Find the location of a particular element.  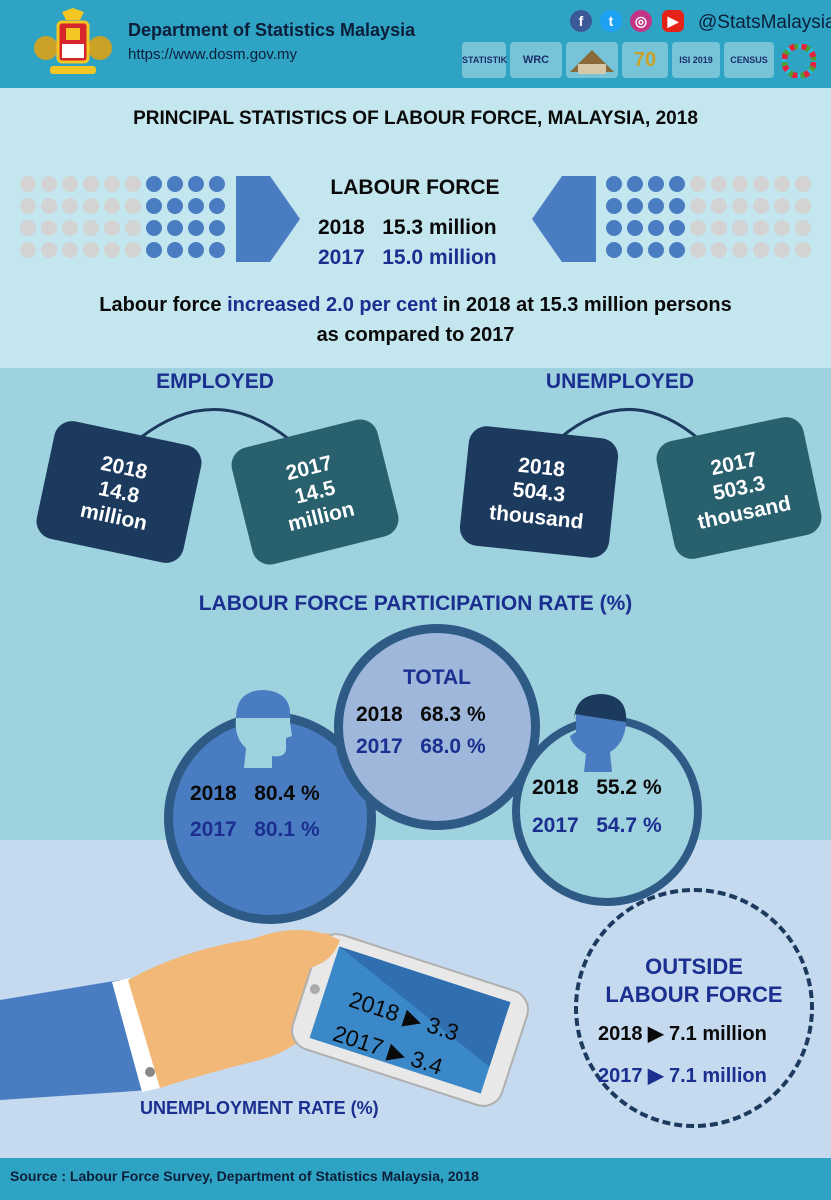

employed-hanger-string is located at coordinates (420, 425).